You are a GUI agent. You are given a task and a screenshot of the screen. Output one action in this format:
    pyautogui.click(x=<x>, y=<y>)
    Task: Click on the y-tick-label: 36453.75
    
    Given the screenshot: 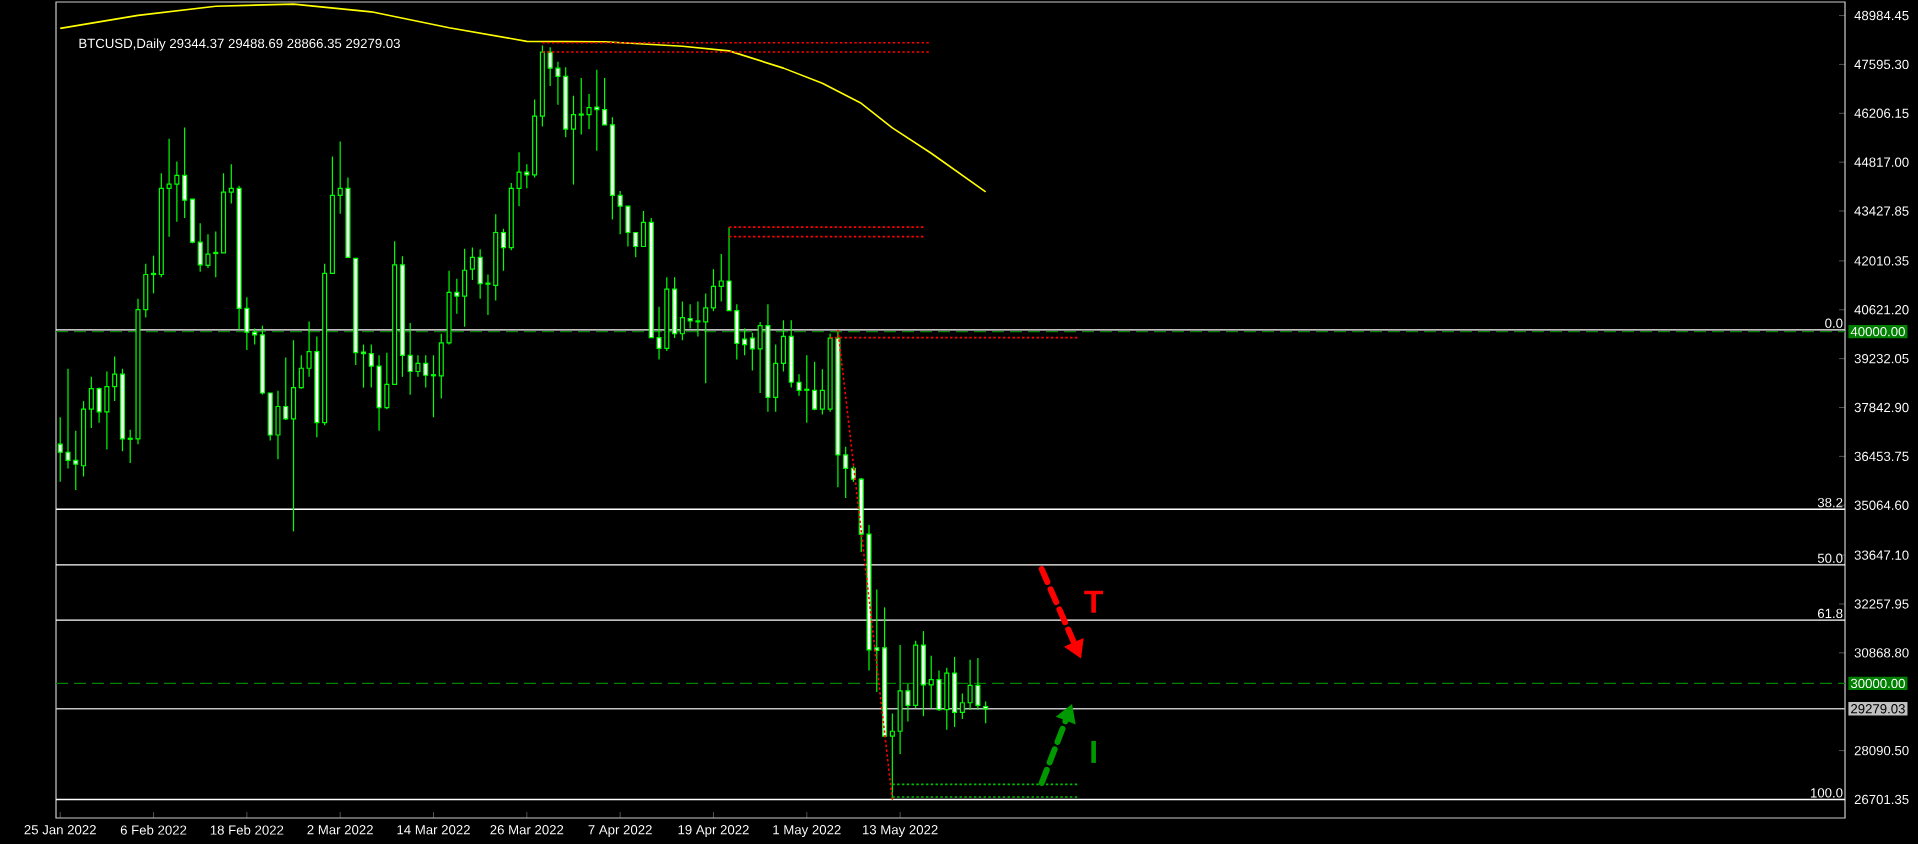 What is the action you would take?
    pyautogui.click(x=1881, y=456)
    